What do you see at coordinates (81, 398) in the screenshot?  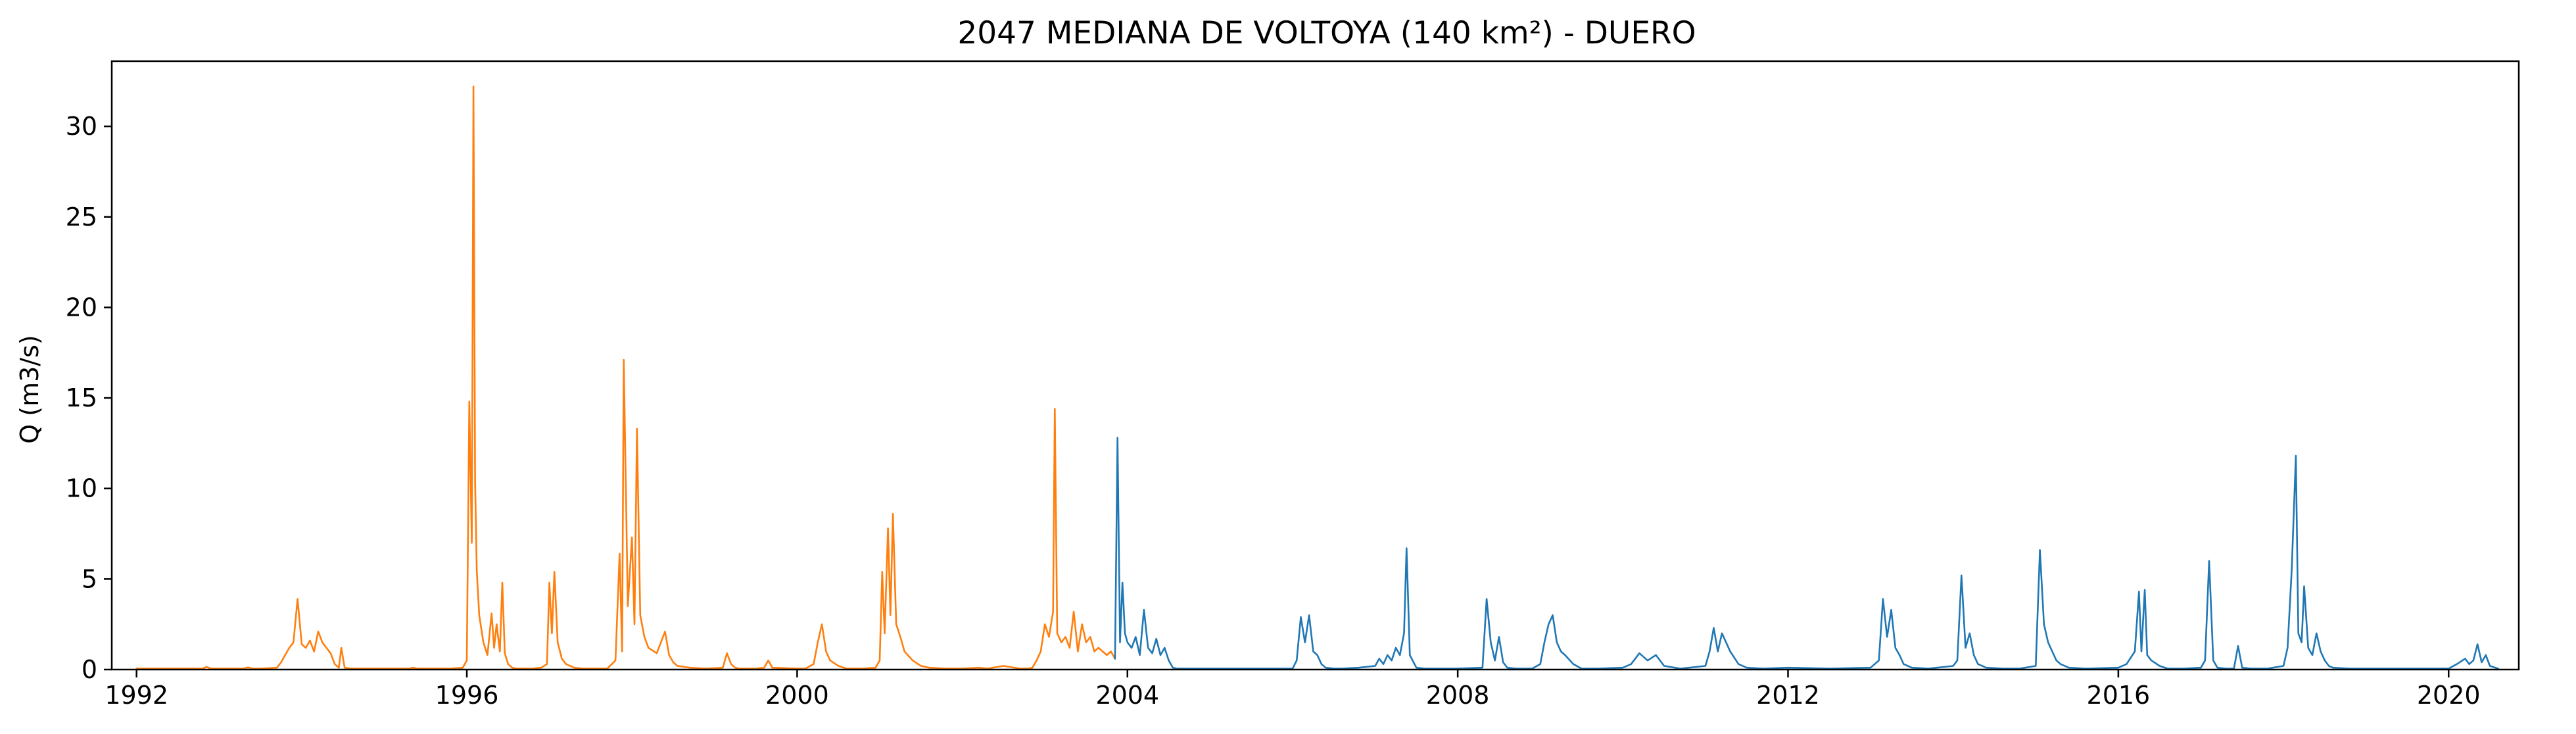 I see `y-tick-label: 15` at bounding box center [81, 398].